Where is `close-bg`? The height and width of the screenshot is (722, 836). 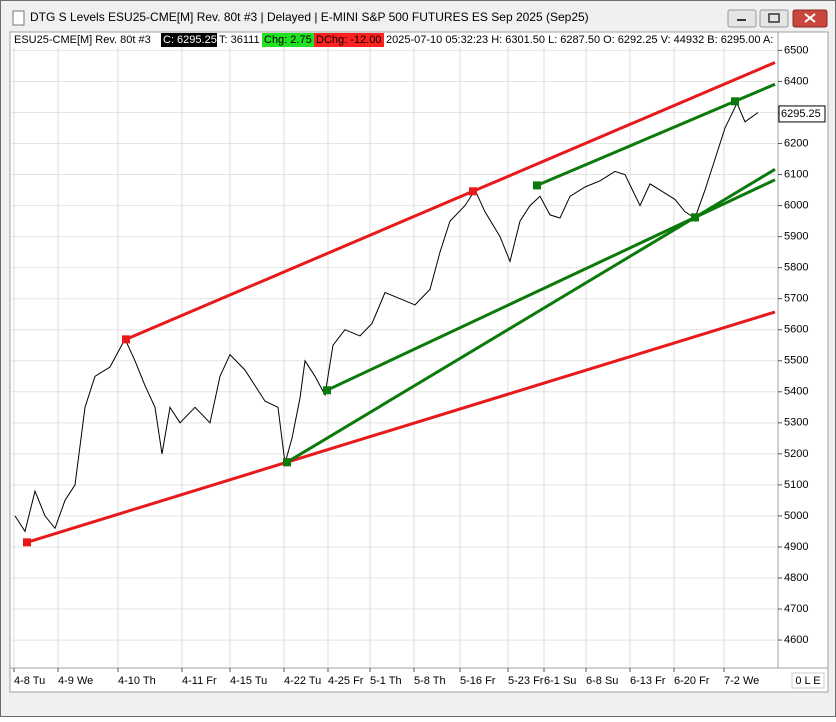 close-bg is located at coordinates (189, 40).